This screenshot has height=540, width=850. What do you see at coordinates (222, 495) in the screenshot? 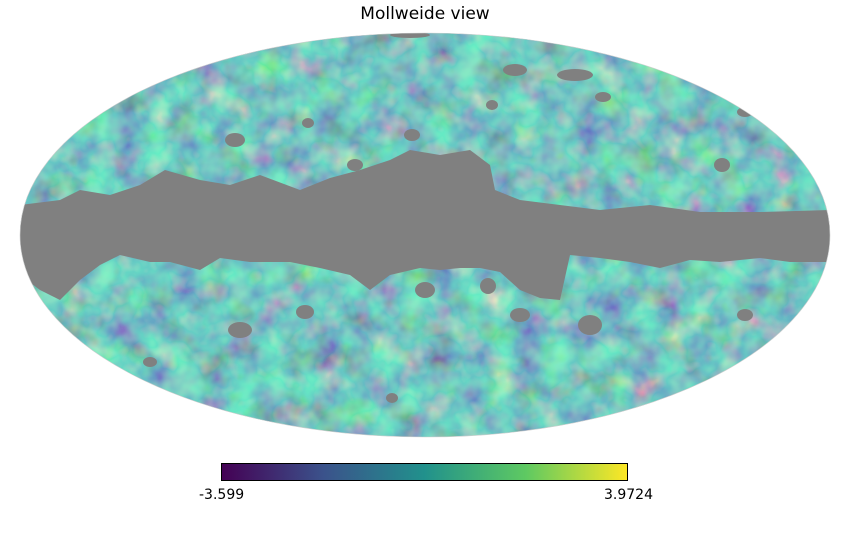
I see `colorbar-min-label: -3.599` at bounding box center [222, 495].